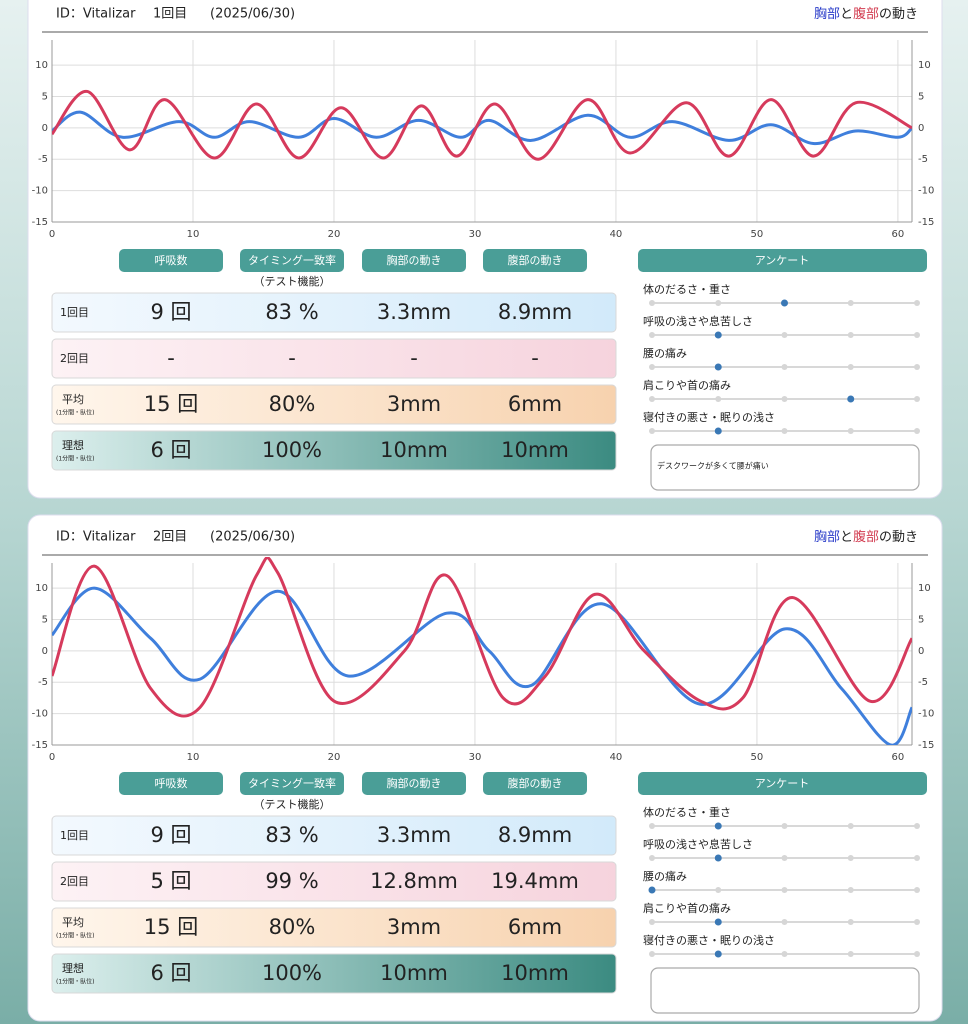 The image size is (968, 1024). I want to click on series-line, so click(482, 637).